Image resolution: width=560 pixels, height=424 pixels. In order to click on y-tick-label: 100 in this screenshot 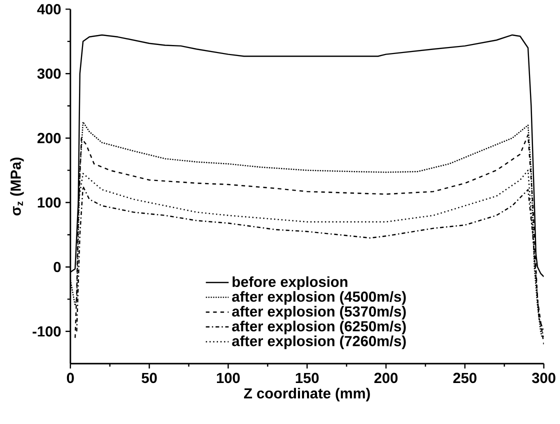, I will do `click(49, 202)`.